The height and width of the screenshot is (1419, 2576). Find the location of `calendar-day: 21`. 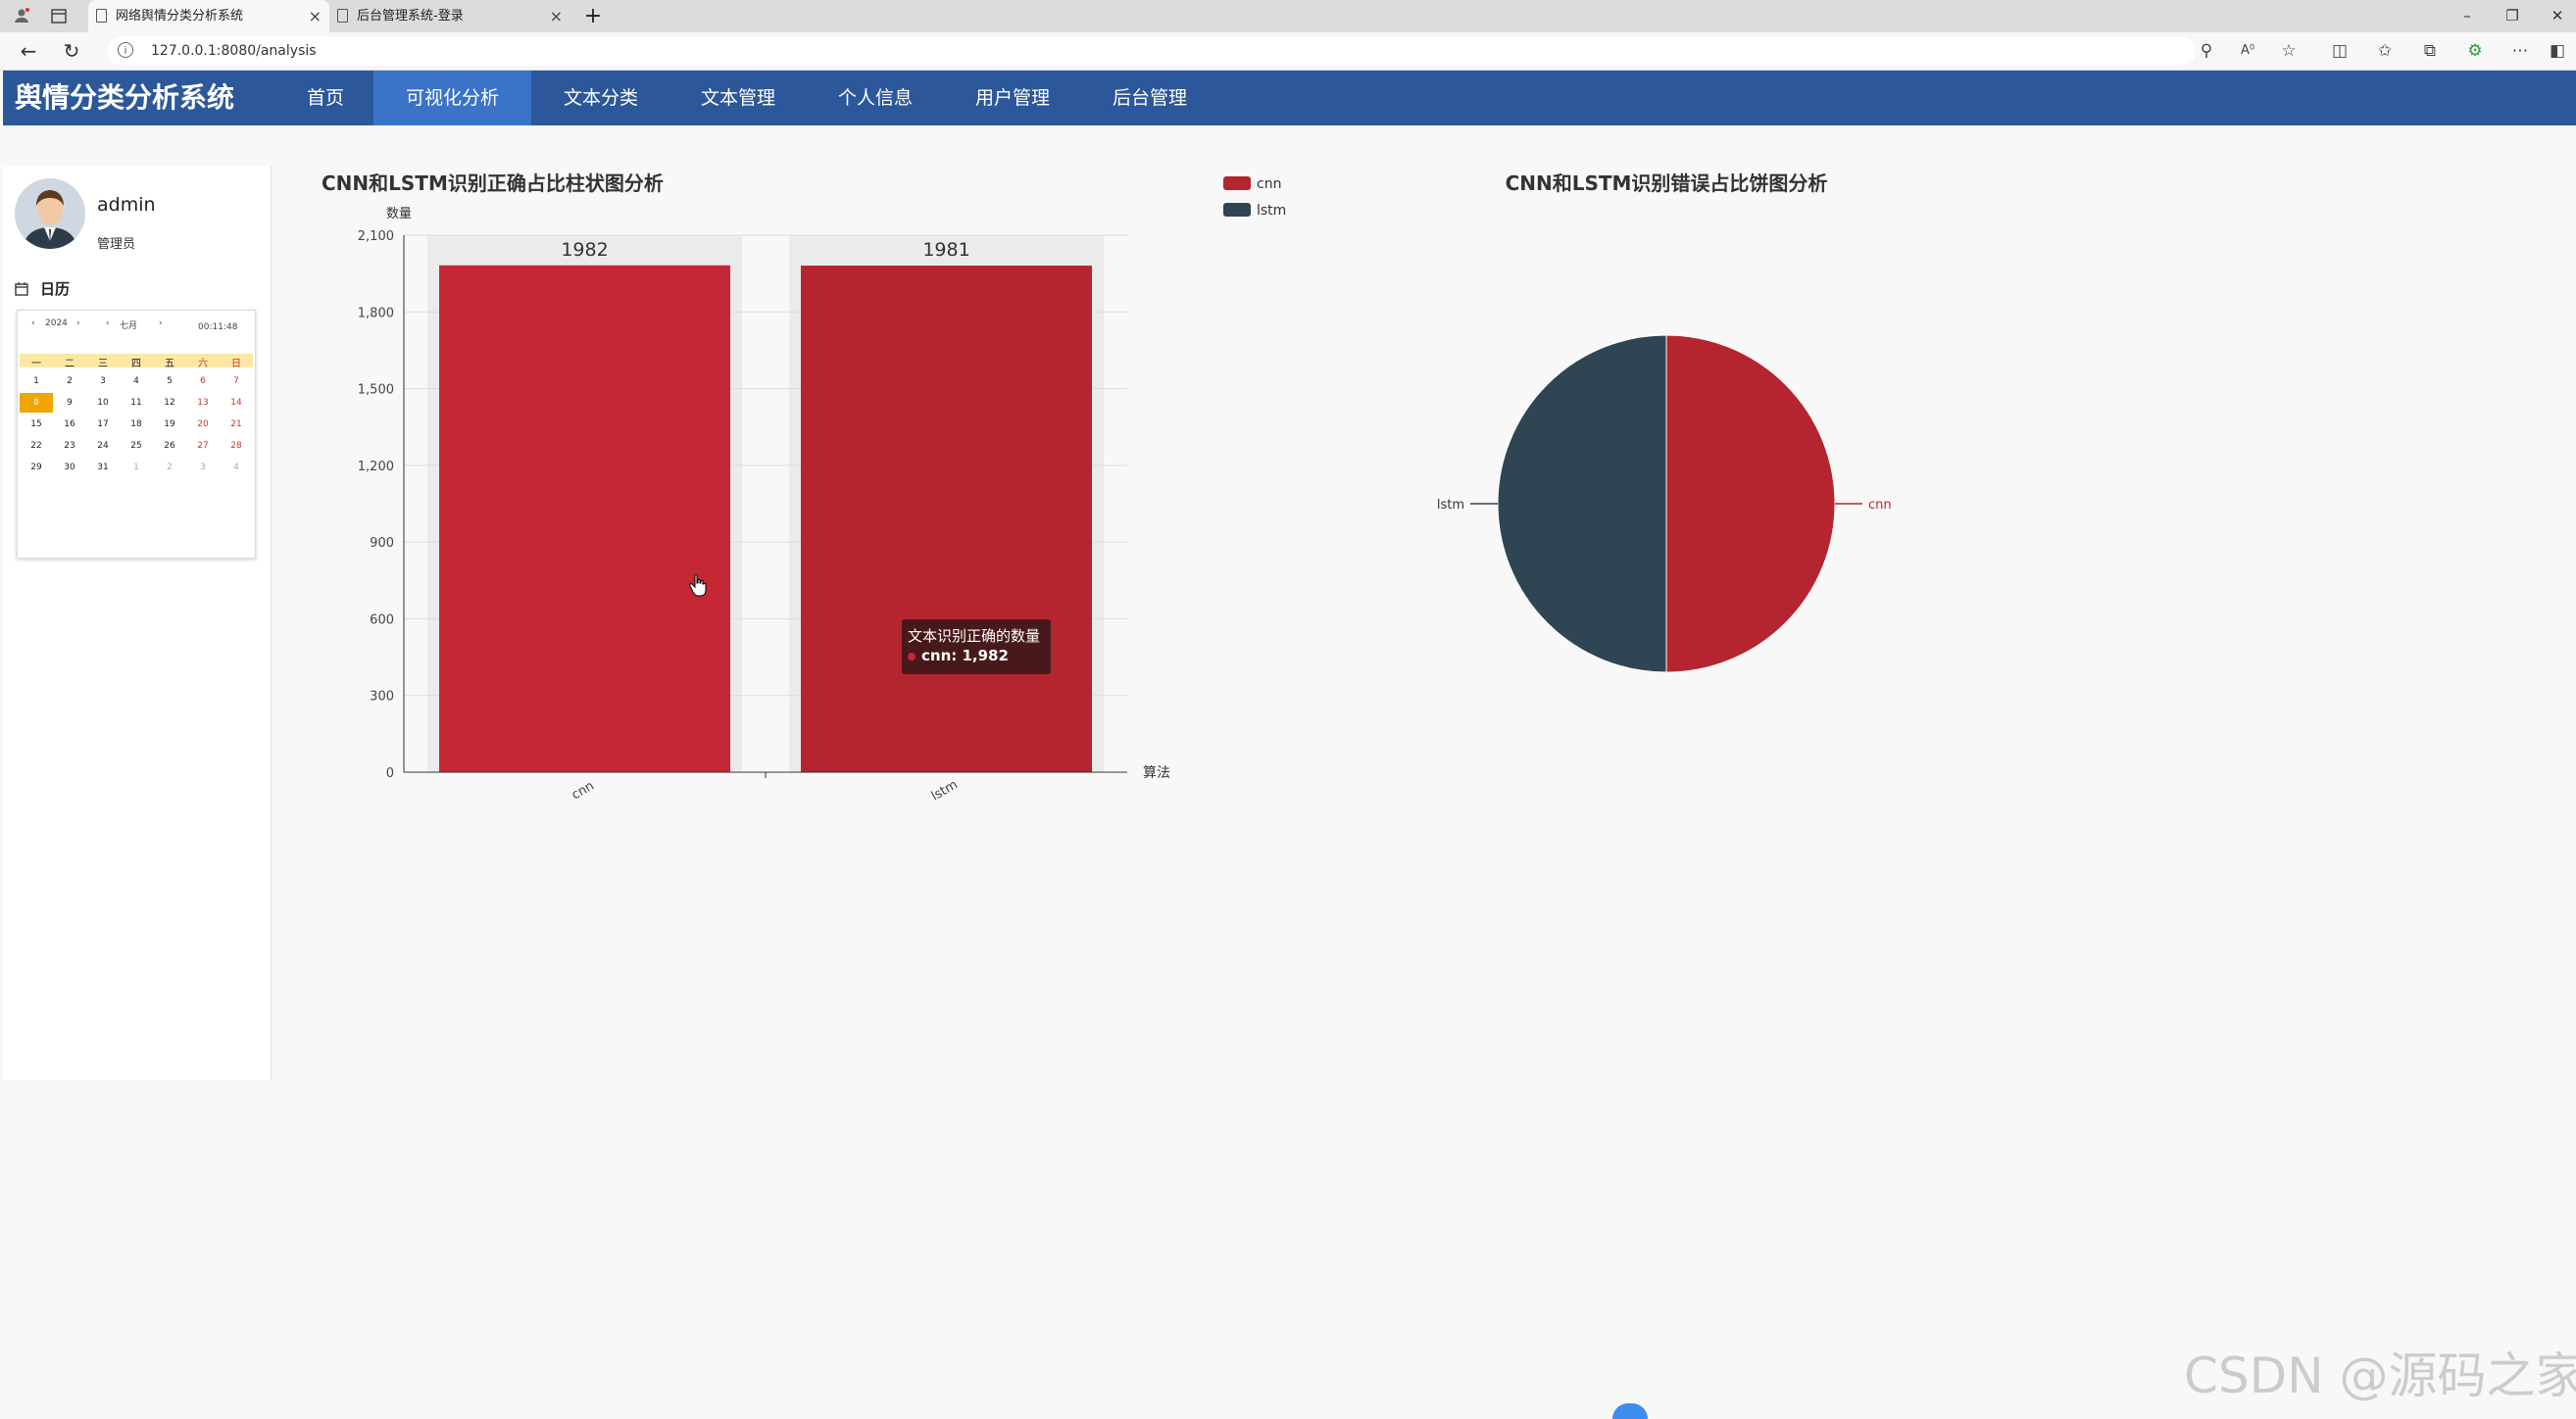

calendar-day: 21 is located at coordinates (236, 424).